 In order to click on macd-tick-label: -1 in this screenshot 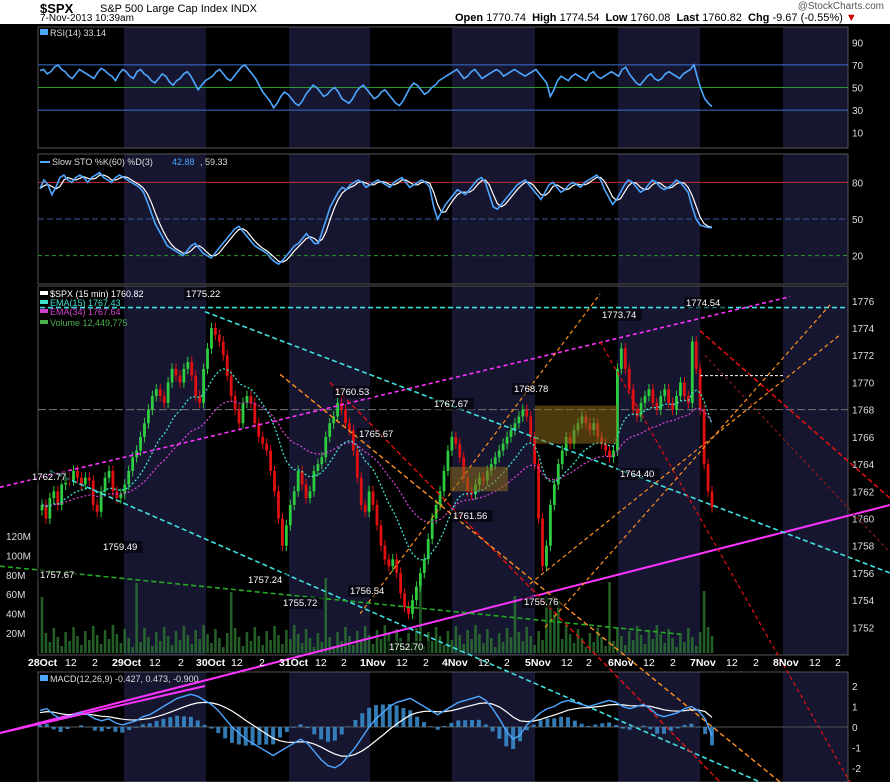, I will do `click(856, 748)`.